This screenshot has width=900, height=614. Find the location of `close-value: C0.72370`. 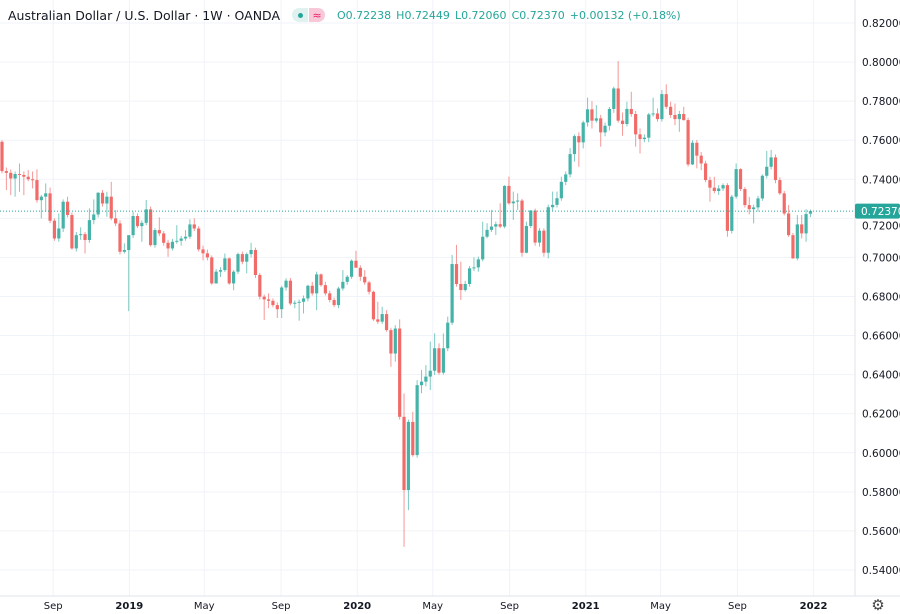

close-value: C0.72370 is located at coordinates (538, 15).